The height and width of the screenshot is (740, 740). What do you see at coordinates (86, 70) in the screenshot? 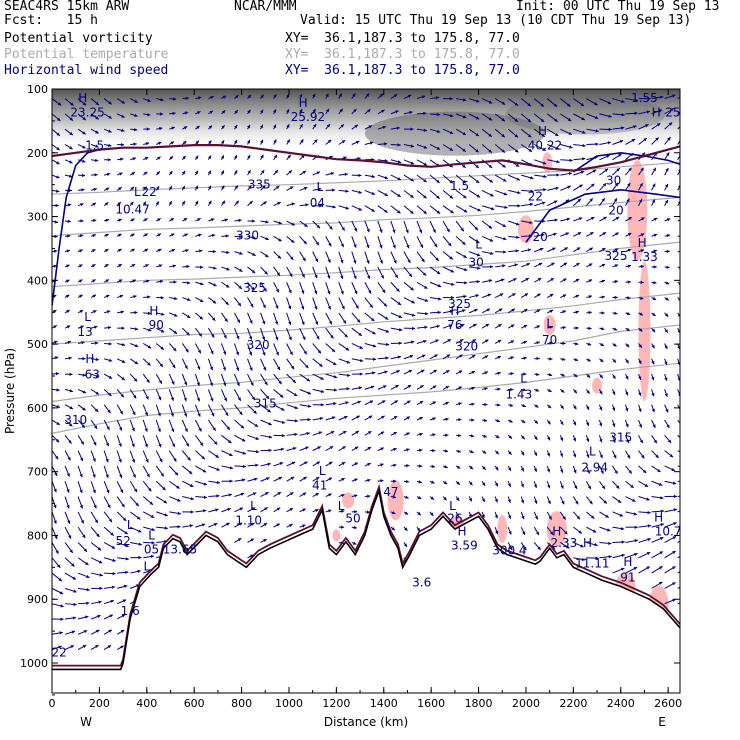
I see `field-wind-name: Horizontal wind speed` at bounding box center [86, 70].